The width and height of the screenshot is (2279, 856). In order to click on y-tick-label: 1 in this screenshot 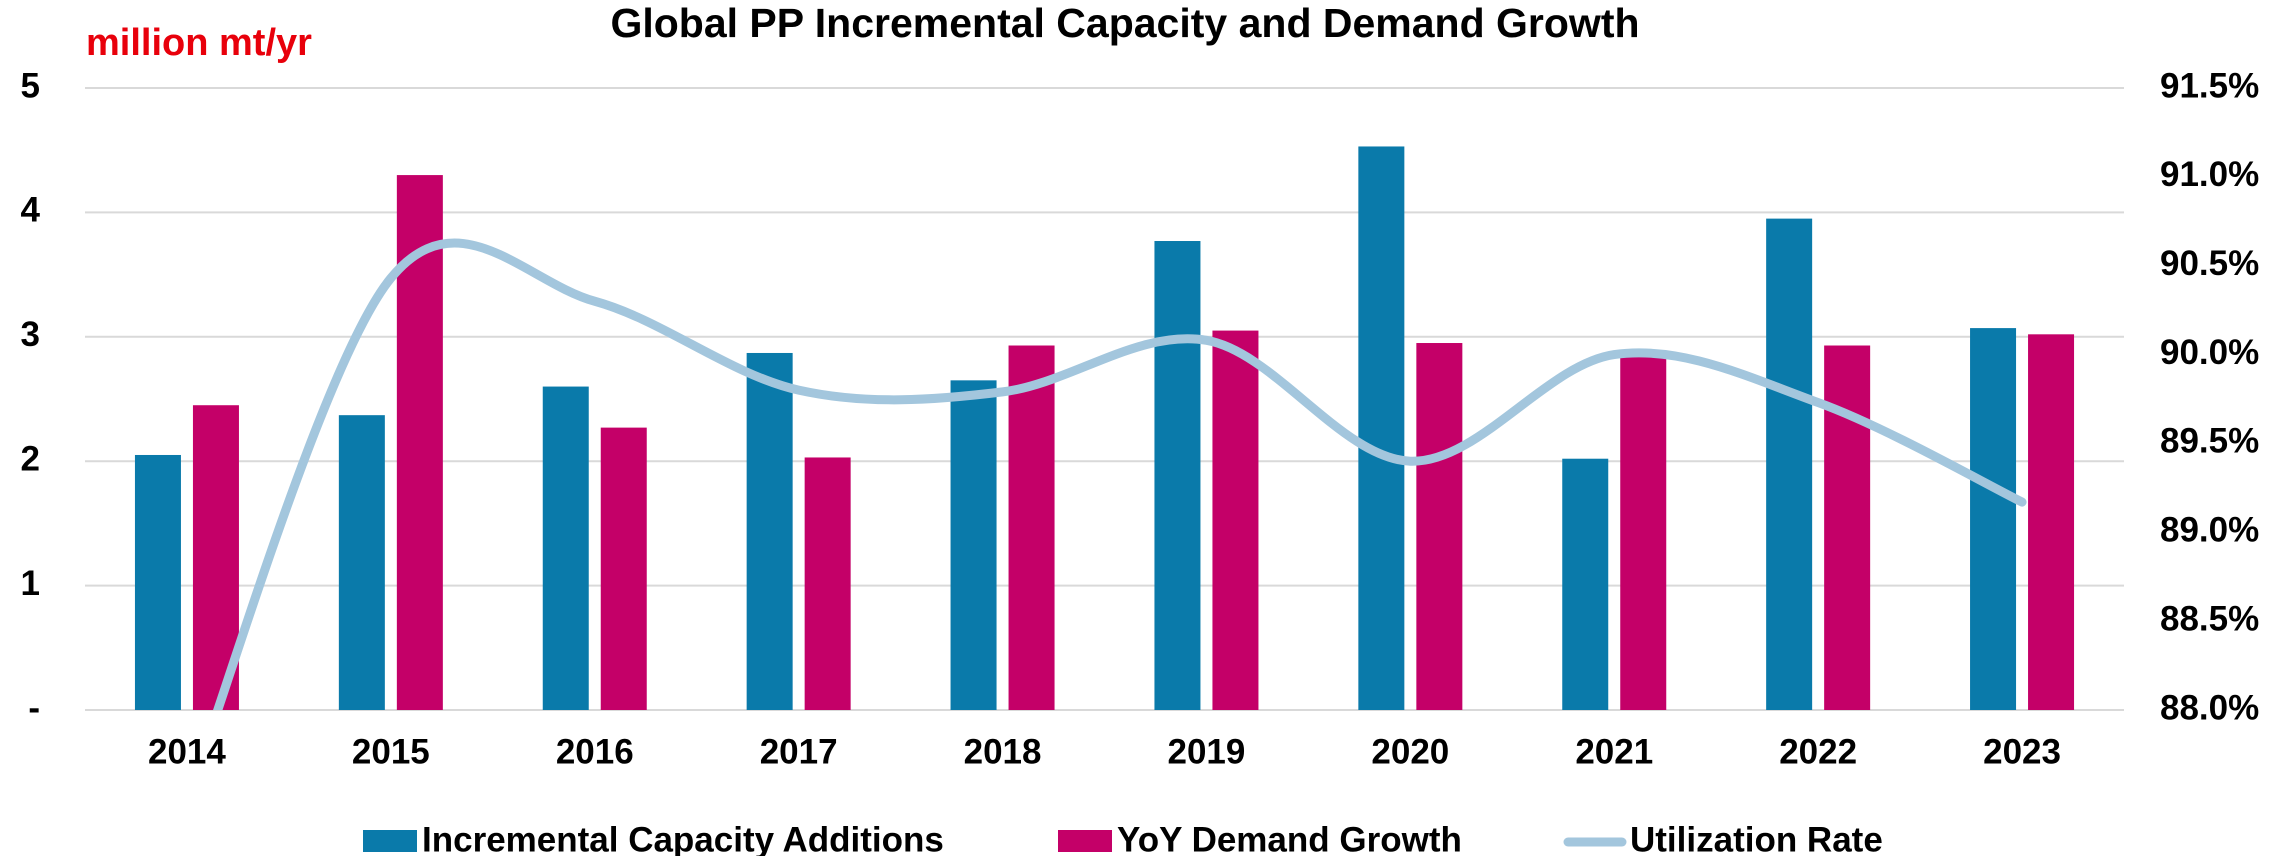, I will do `click(30, 583)`.